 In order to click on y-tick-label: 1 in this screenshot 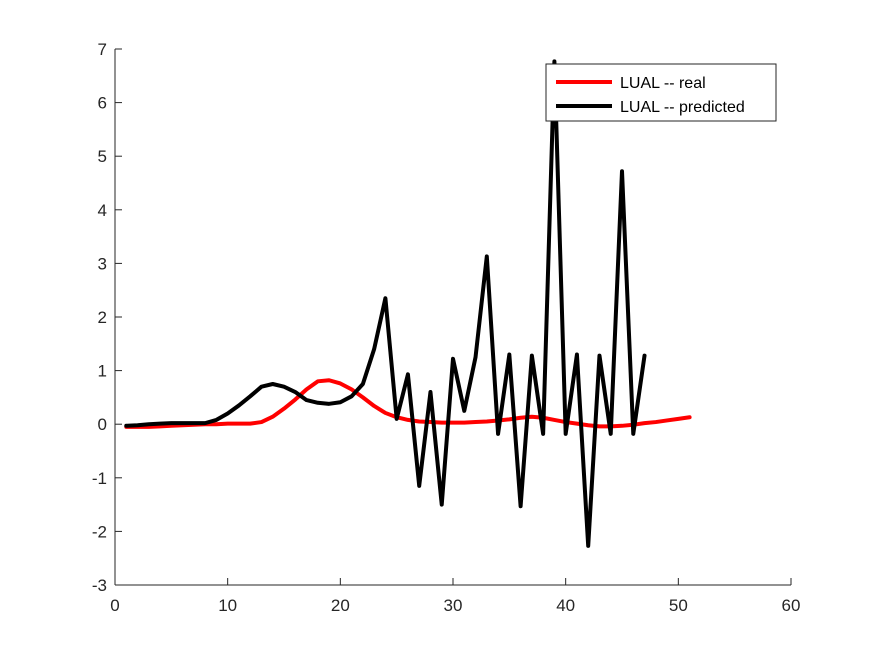, I will do `click(102, 371)`.